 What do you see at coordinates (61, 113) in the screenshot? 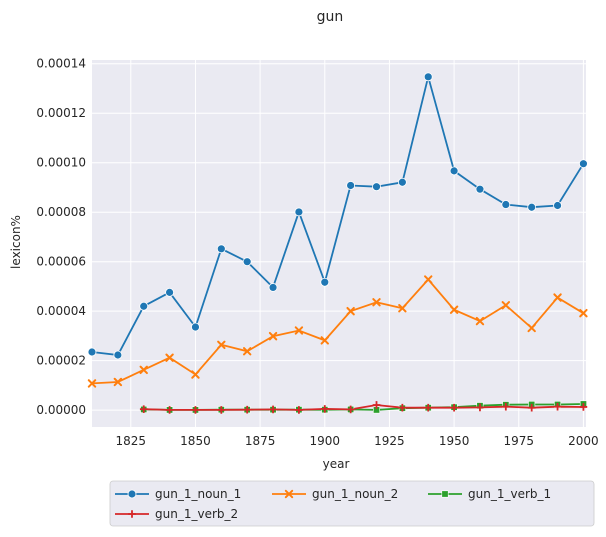
I see `y-tick-label: 0.00012` at bounding box center [61, 113].